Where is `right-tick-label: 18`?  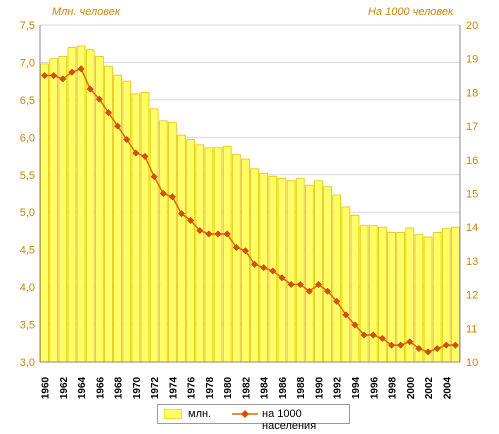 right-tick-label: 18 is located at coordinates (472, 93).